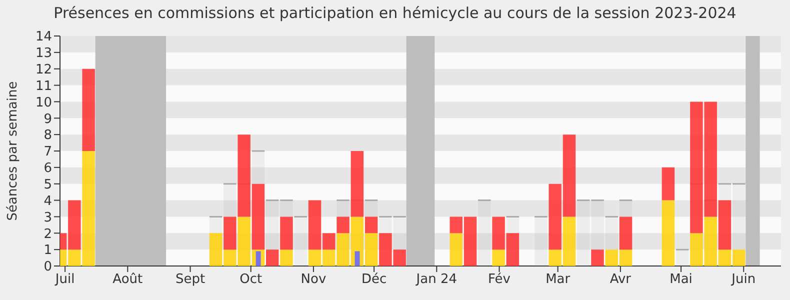  I want to click on y-tick-label: 11, so click(43, 86).